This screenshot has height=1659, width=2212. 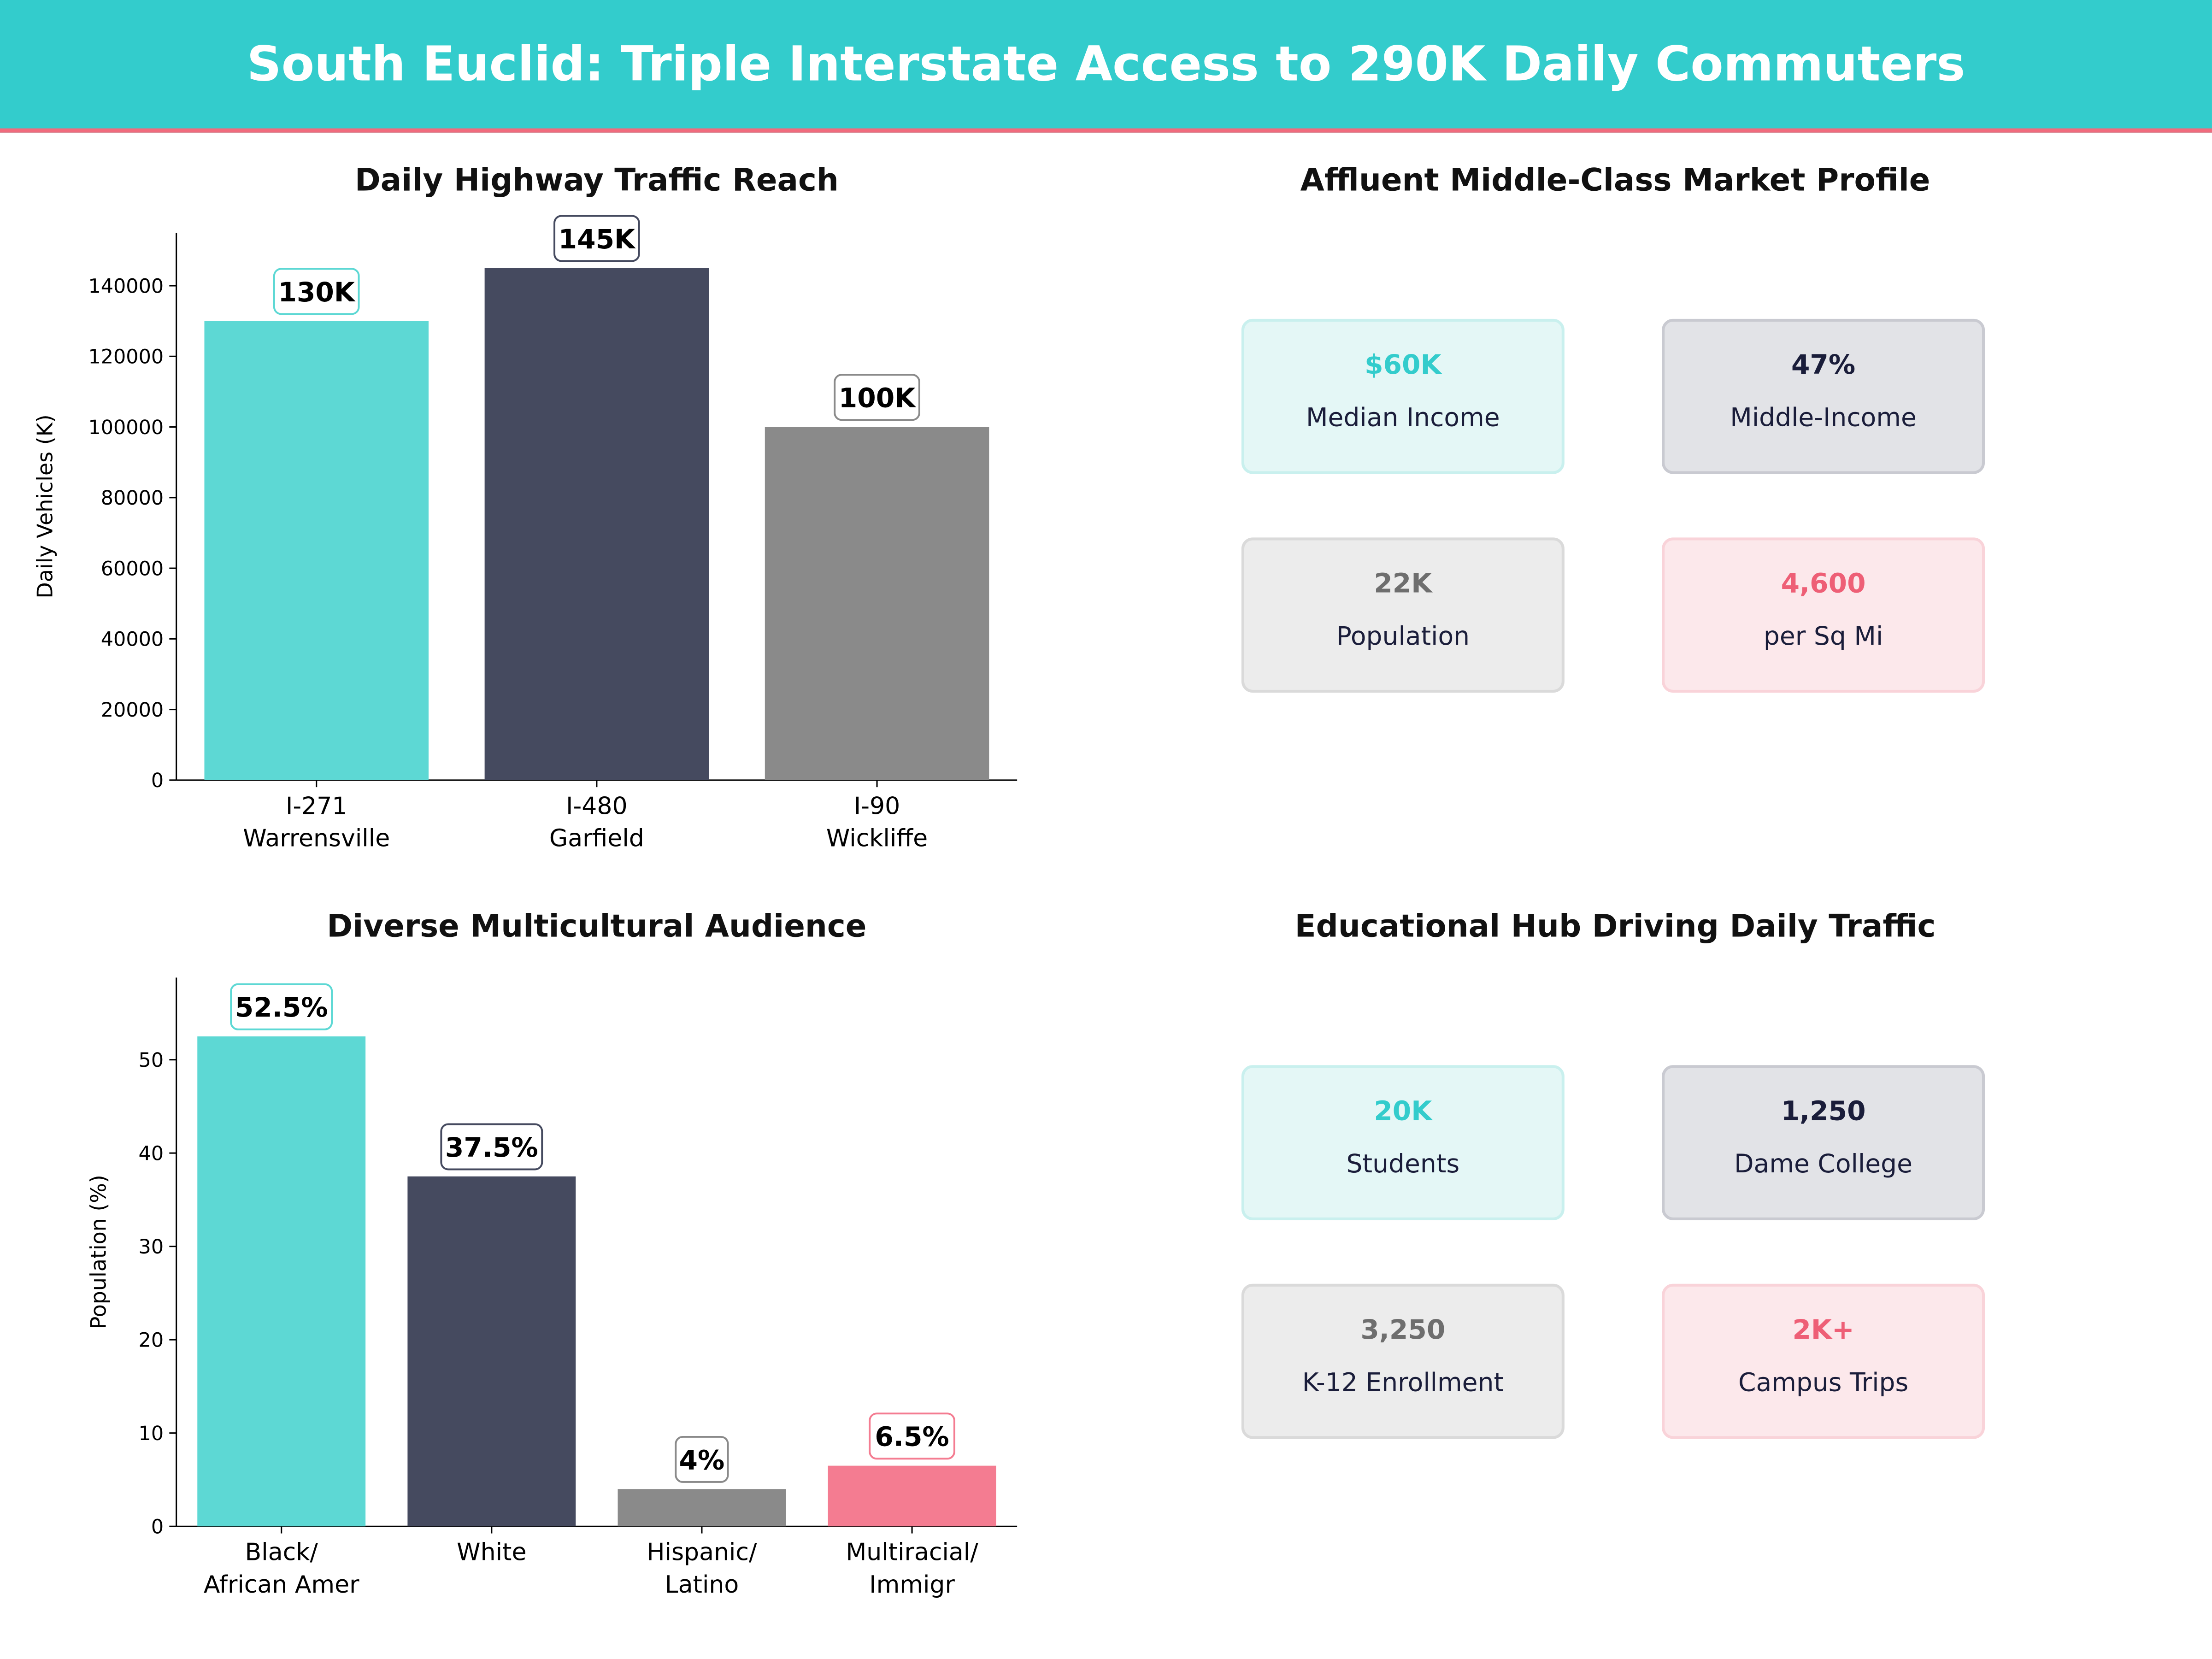 What do you see at coordinates (877, 839) in the screenshot?
I see `x-tick-label: Wickliffe` at bounding box center [877, 839].